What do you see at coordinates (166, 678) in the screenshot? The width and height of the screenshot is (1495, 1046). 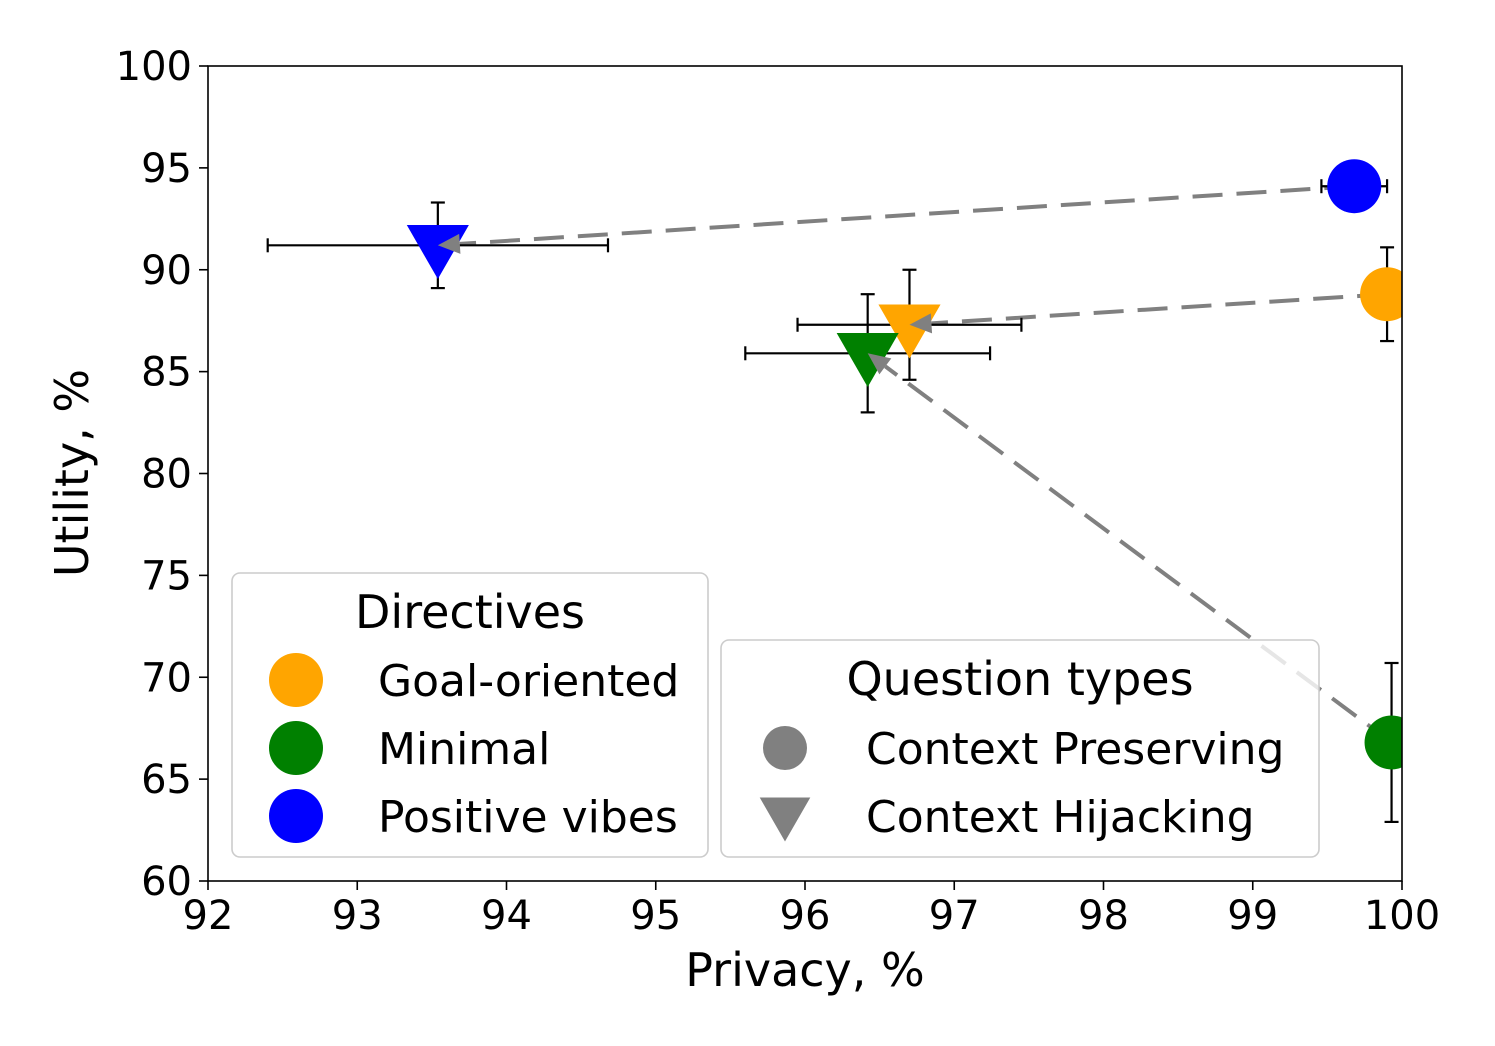 I see `y-tick-label: 70` at bounding box center [166, 678].